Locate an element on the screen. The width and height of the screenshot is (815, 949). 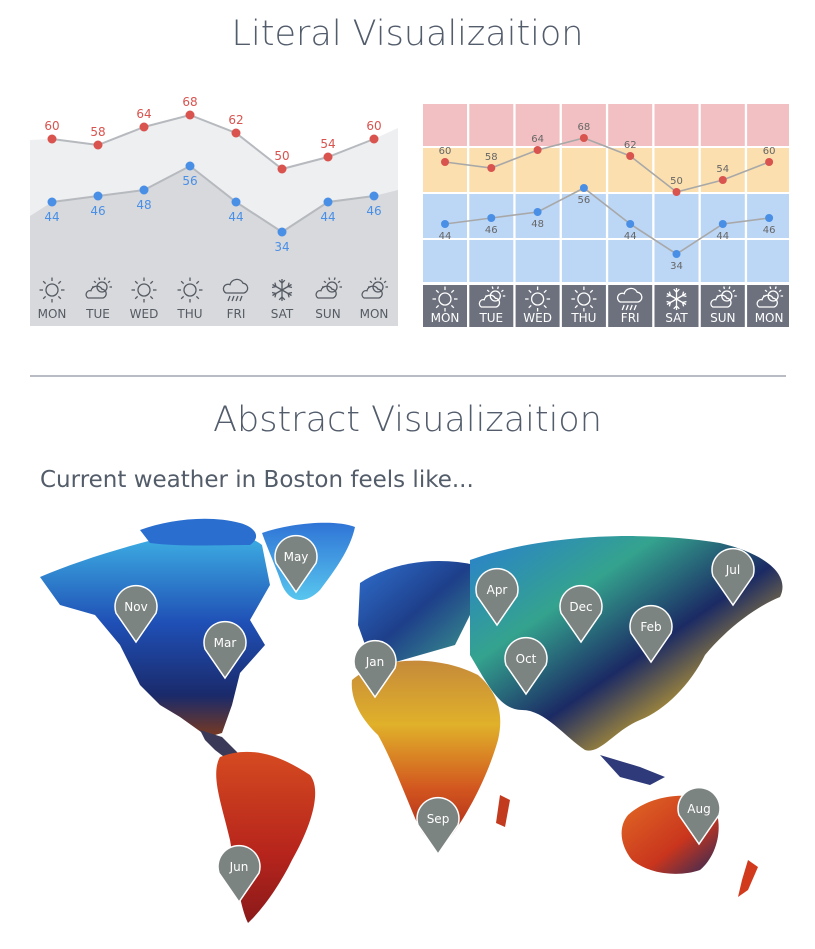
month-pin-jan: Jan is located at coordinates (375, 669).